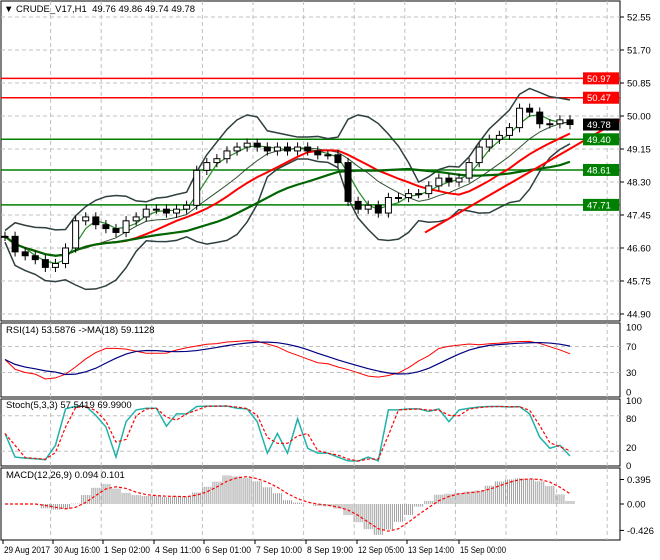 This screenshot has width=660, height=560. I want to click on time-tick-label: 12 Sep 05:00, so click(381, 550).